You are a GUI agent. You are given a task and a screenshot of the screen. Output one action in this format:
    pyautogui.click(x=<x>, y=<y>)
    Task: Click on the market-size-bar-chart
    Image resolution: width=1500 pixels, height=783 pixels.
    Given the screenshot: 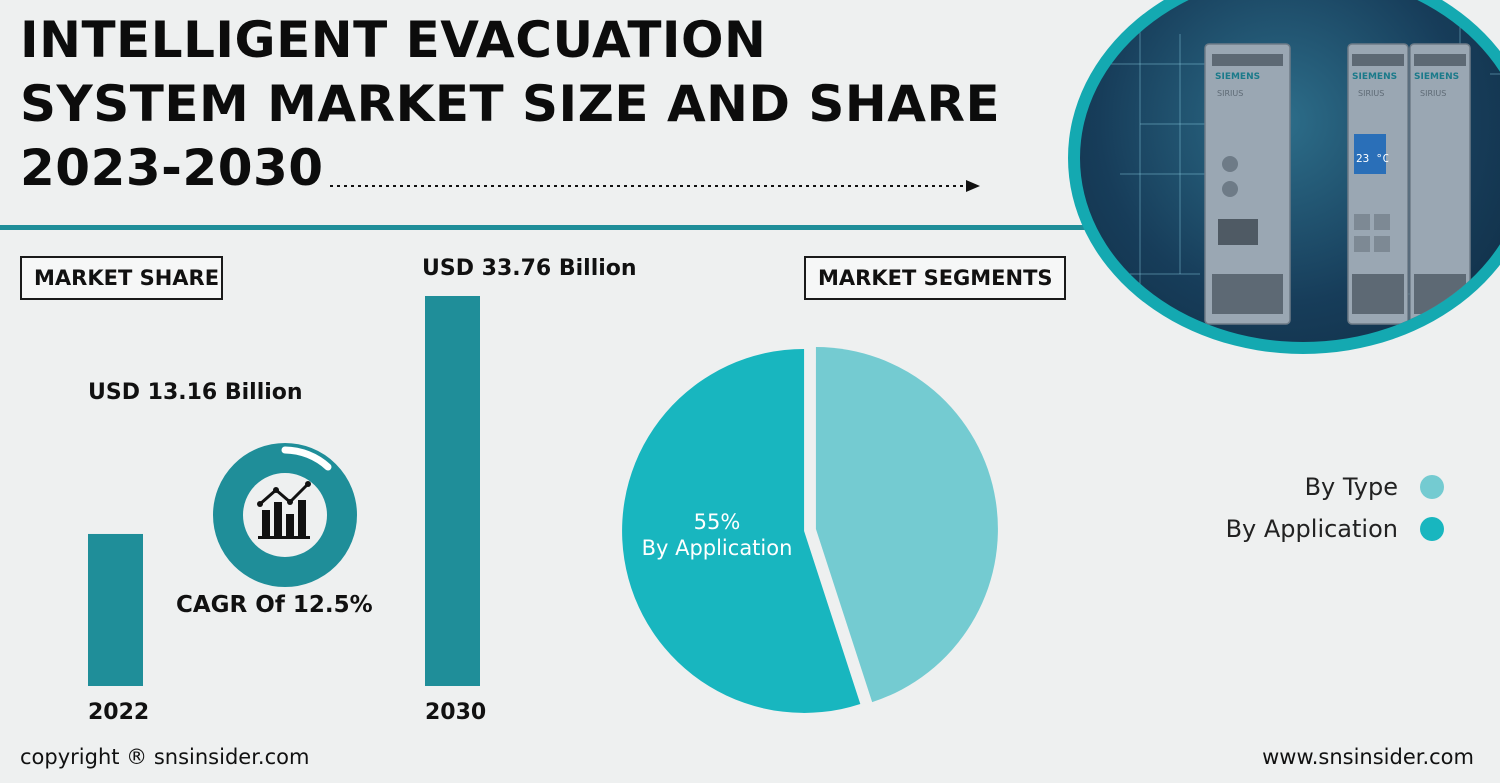 What is the action you would take?
    pyautogui.click(x=284, y=491)
    